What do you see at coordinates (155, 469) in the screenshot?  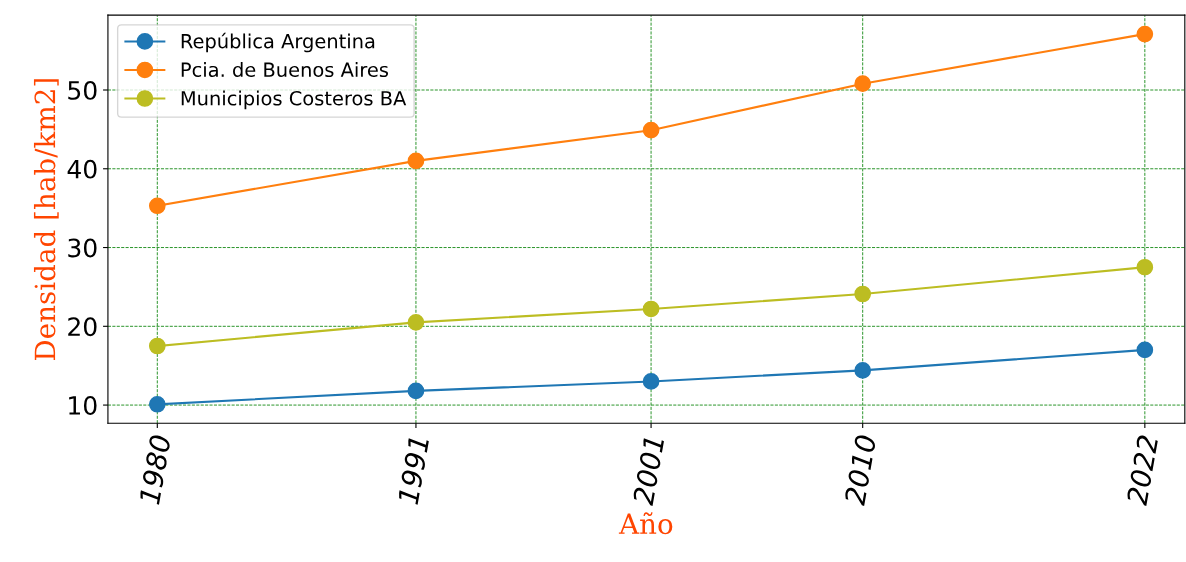 I see `x-tick-label: 1980` at bounding box center [155, 469].